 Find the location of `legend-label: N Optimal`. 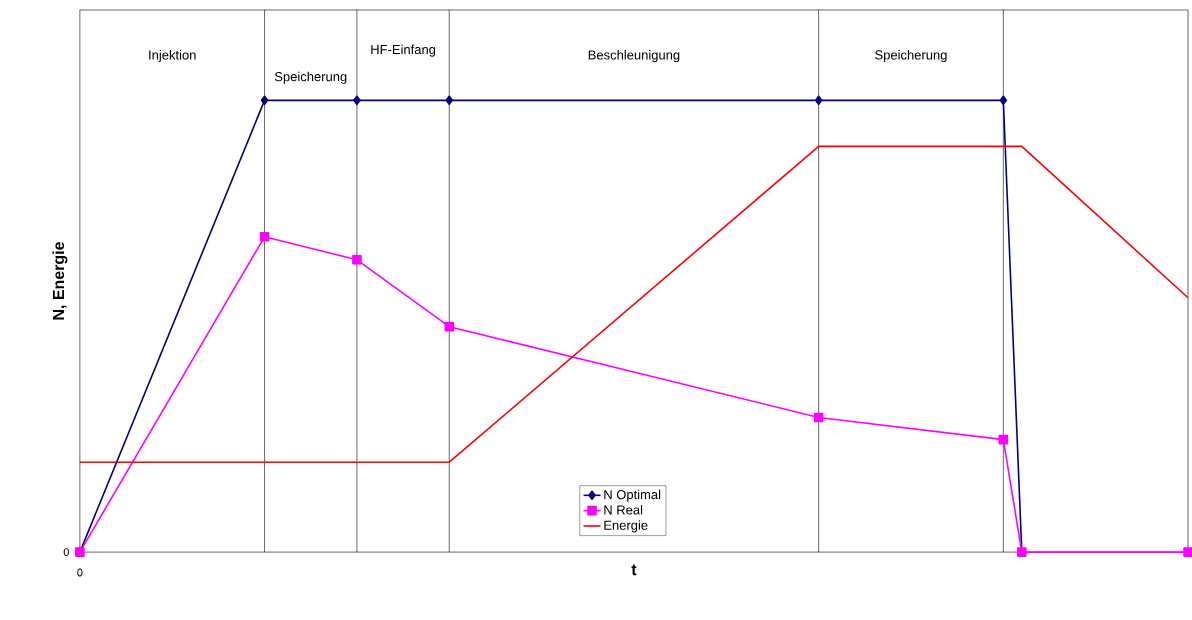

legend-label: N Optimal is located at coordinates (632, 495).